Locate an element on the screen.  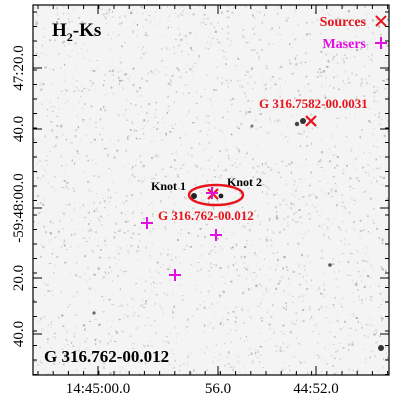
legend-sources-label: Sources is located at coordinates (343, 22).